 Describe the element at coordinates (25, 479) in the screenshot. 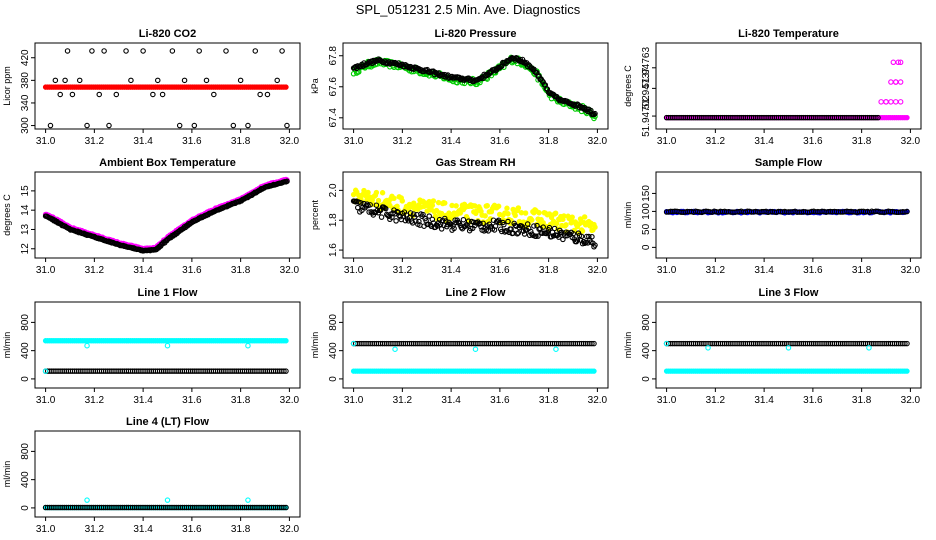

I see `y-tick-label: 400` at that location.